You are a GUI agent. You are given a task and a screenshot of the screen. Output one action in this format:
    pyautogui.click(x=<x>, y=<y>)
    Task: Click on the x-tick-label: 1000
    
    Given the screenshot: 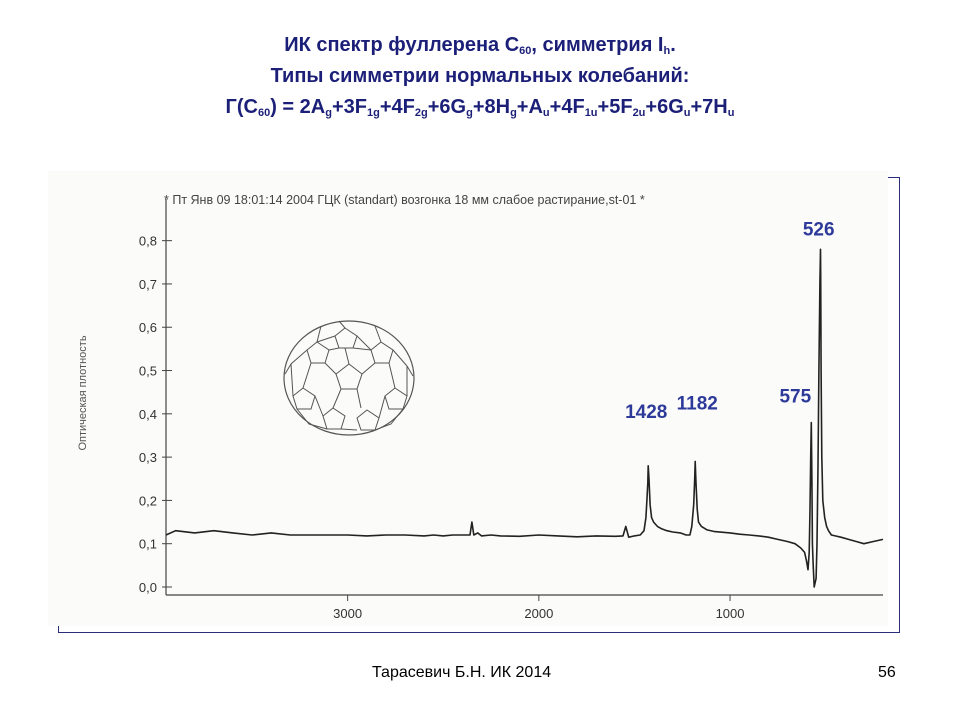 What is the action you would take?
    pyautogui.click(x=730, y=613)
    